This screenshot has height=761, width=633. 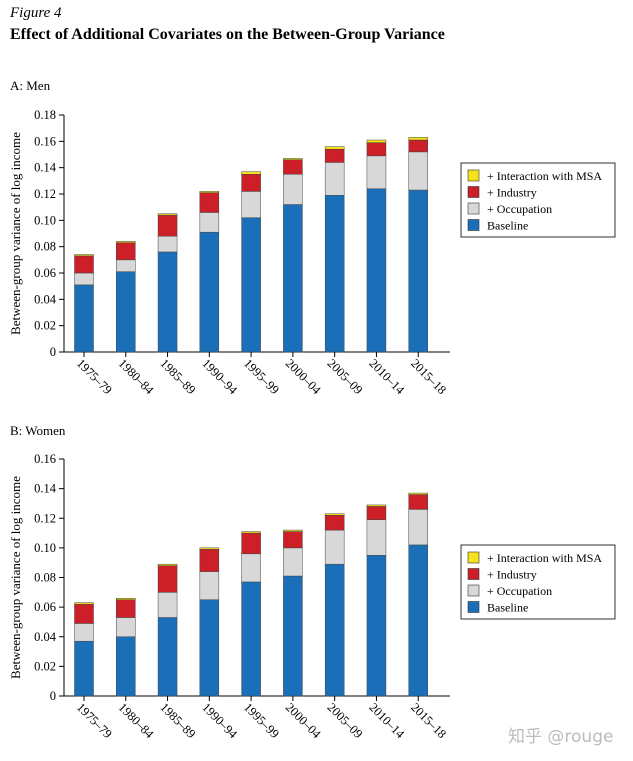 I want to click on x-tick-label: 2010–14, so click(x=386, y=376).